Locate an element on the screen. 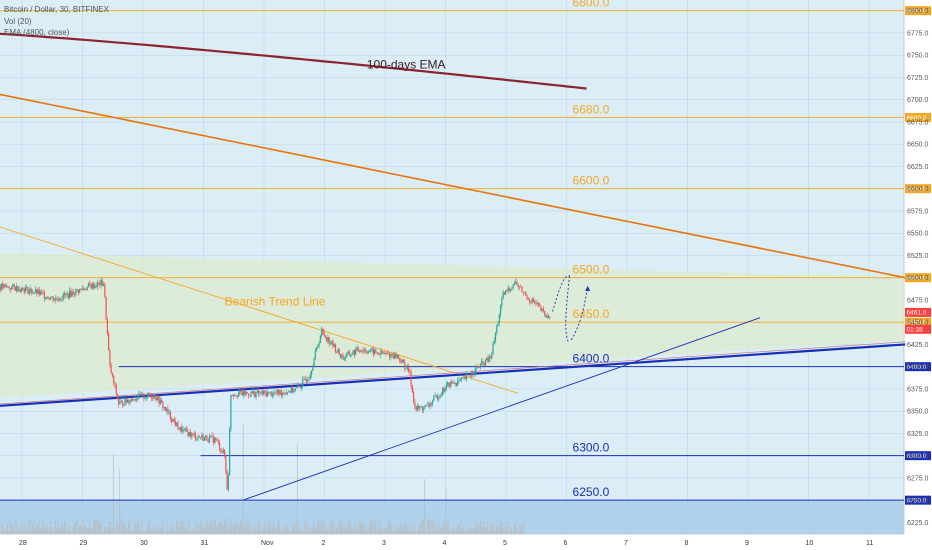 This screenshot has width=932, height=550. support-zone is located at coordinates (452, 517).